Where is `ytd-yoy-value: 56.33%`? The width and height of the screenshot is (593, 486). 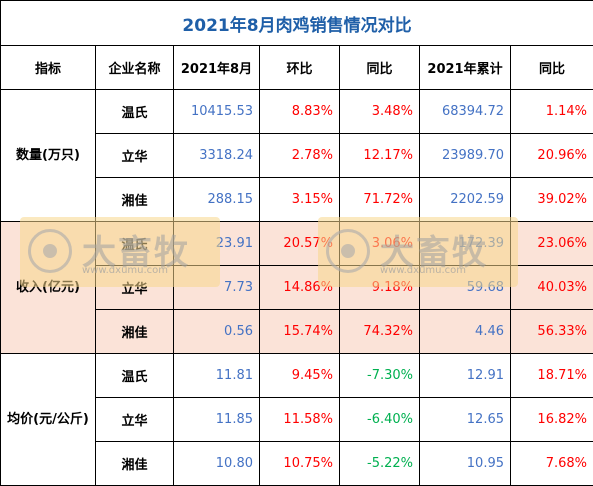
ytd-yoy-value: 56.33% is located at coordinates (552, 332).